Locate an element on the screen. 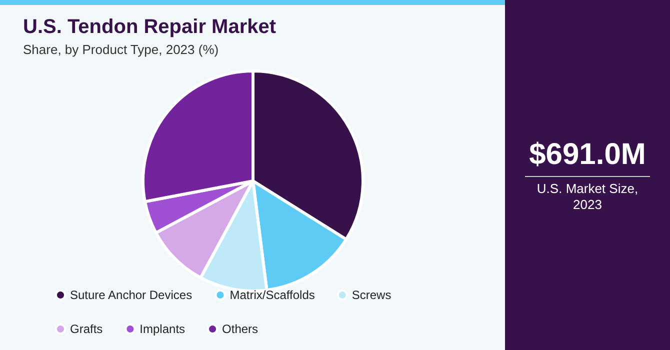 The width and height of the screenshot is (670, 350). text: U.S. Market Size, 2023 is located at coordinates (588, 197).